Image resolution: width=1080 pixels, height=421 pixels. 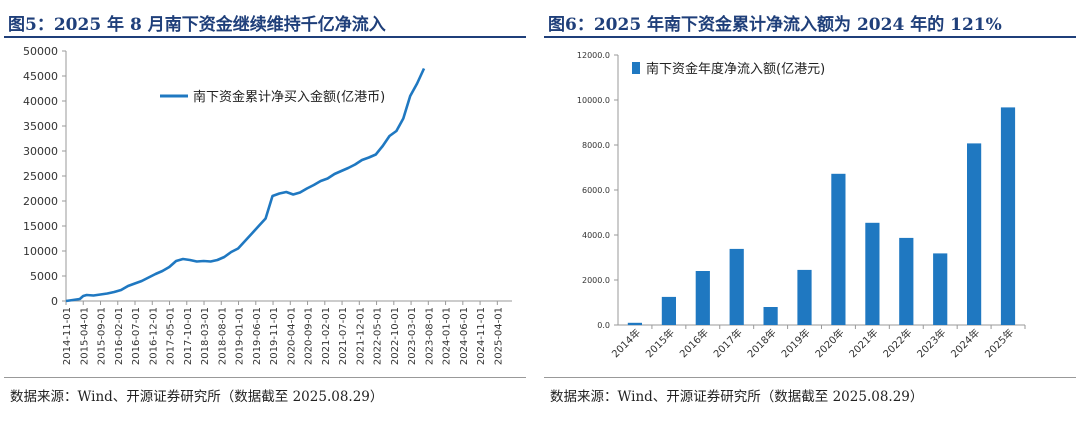 I want to click on left-y-tick-label: 45000, so click(x=40, y=76).